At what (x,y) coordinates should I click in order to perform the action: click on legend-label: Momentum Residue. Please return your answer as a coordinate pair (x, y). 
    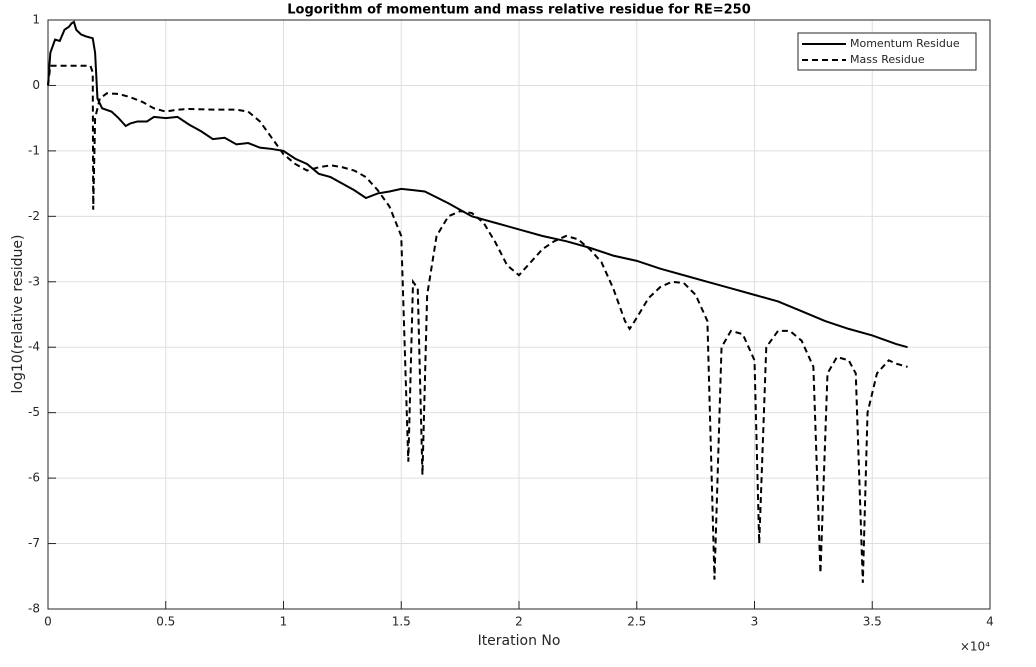
    Looking at the image, I should click on (905, 43).